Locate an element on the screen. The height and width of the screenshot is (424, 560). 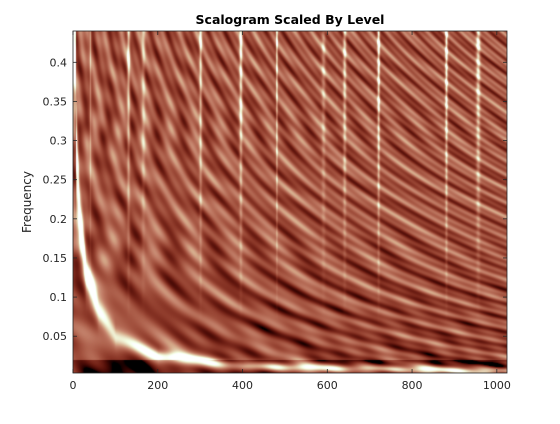
x-tick-label: 0 is located at coordinates (73, 385).